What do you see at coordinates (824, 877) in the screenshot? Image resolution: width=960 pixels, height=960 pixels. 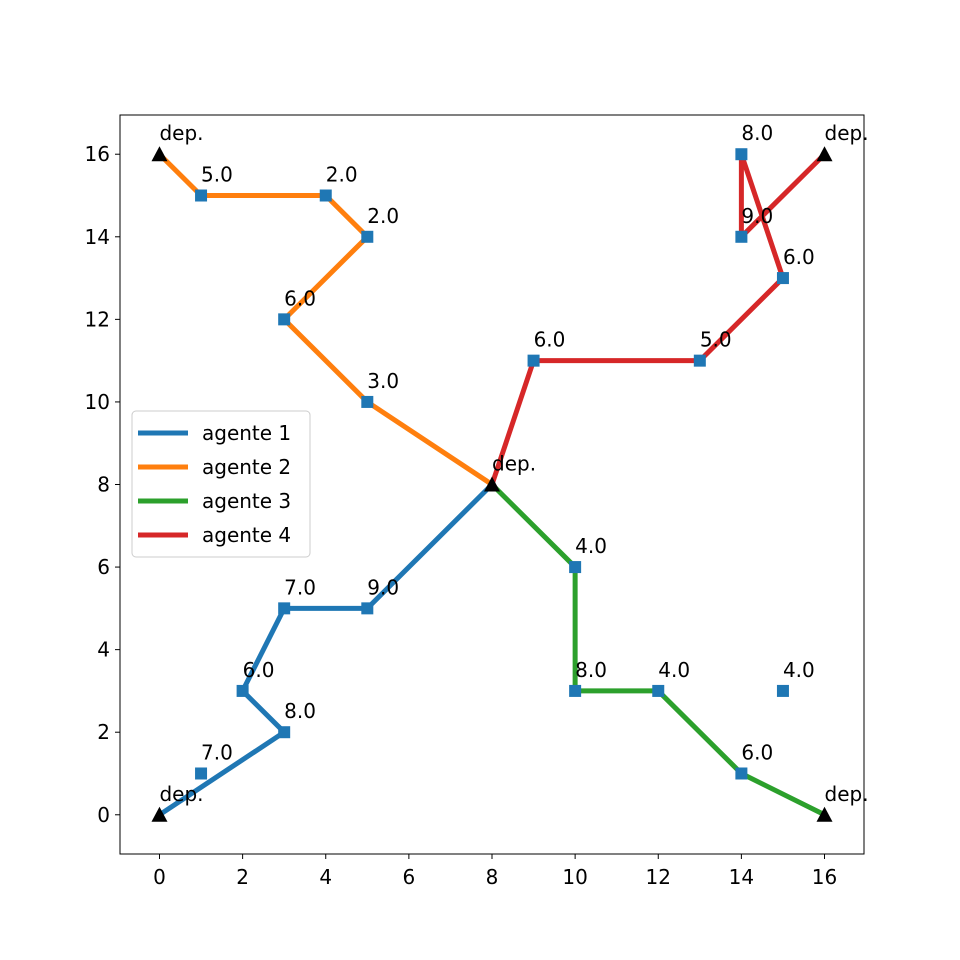 I see `x-tick-label: 16` at bounding box center [824, 877].